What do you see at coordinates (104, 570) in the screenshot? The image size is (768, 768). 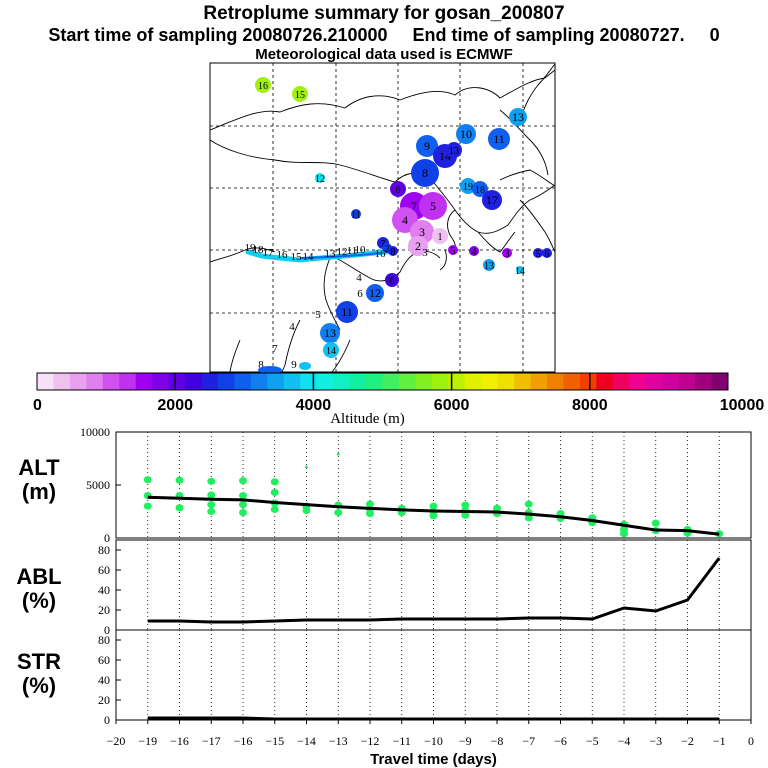 I see `y-tick-label: 60` at bounding box center [104, 570].